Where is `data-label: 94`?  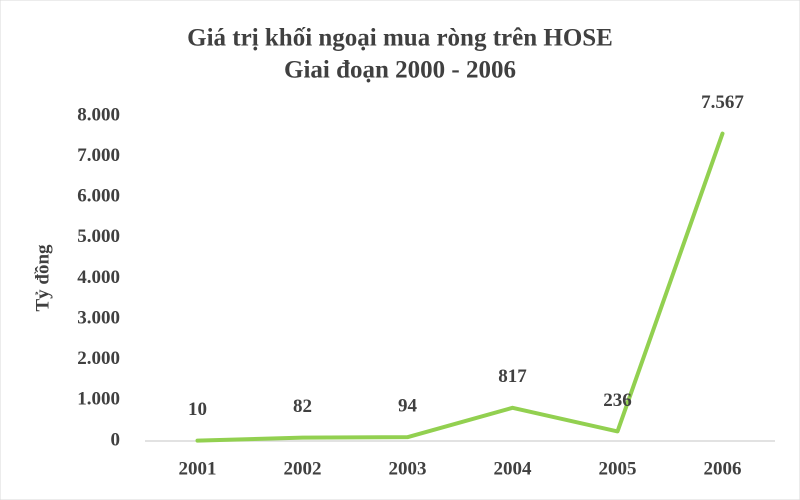 data-label: 94 is located at coordinates (408, 406).